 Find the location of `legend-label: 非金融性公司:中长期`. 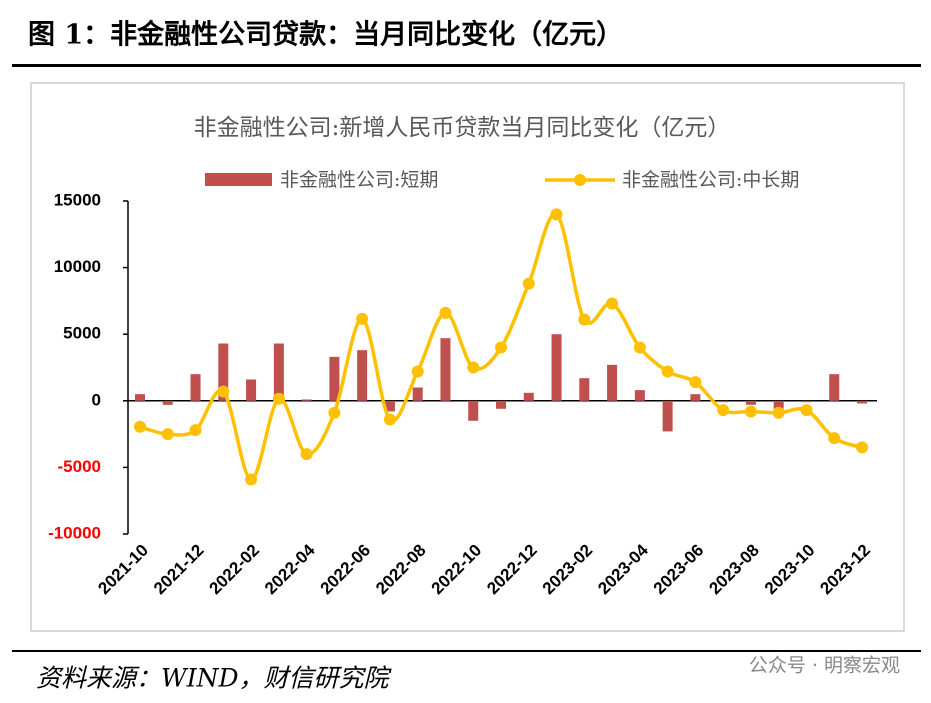

legend-label: 非金融性公司:中长期 is located at coordinates (710, 180).